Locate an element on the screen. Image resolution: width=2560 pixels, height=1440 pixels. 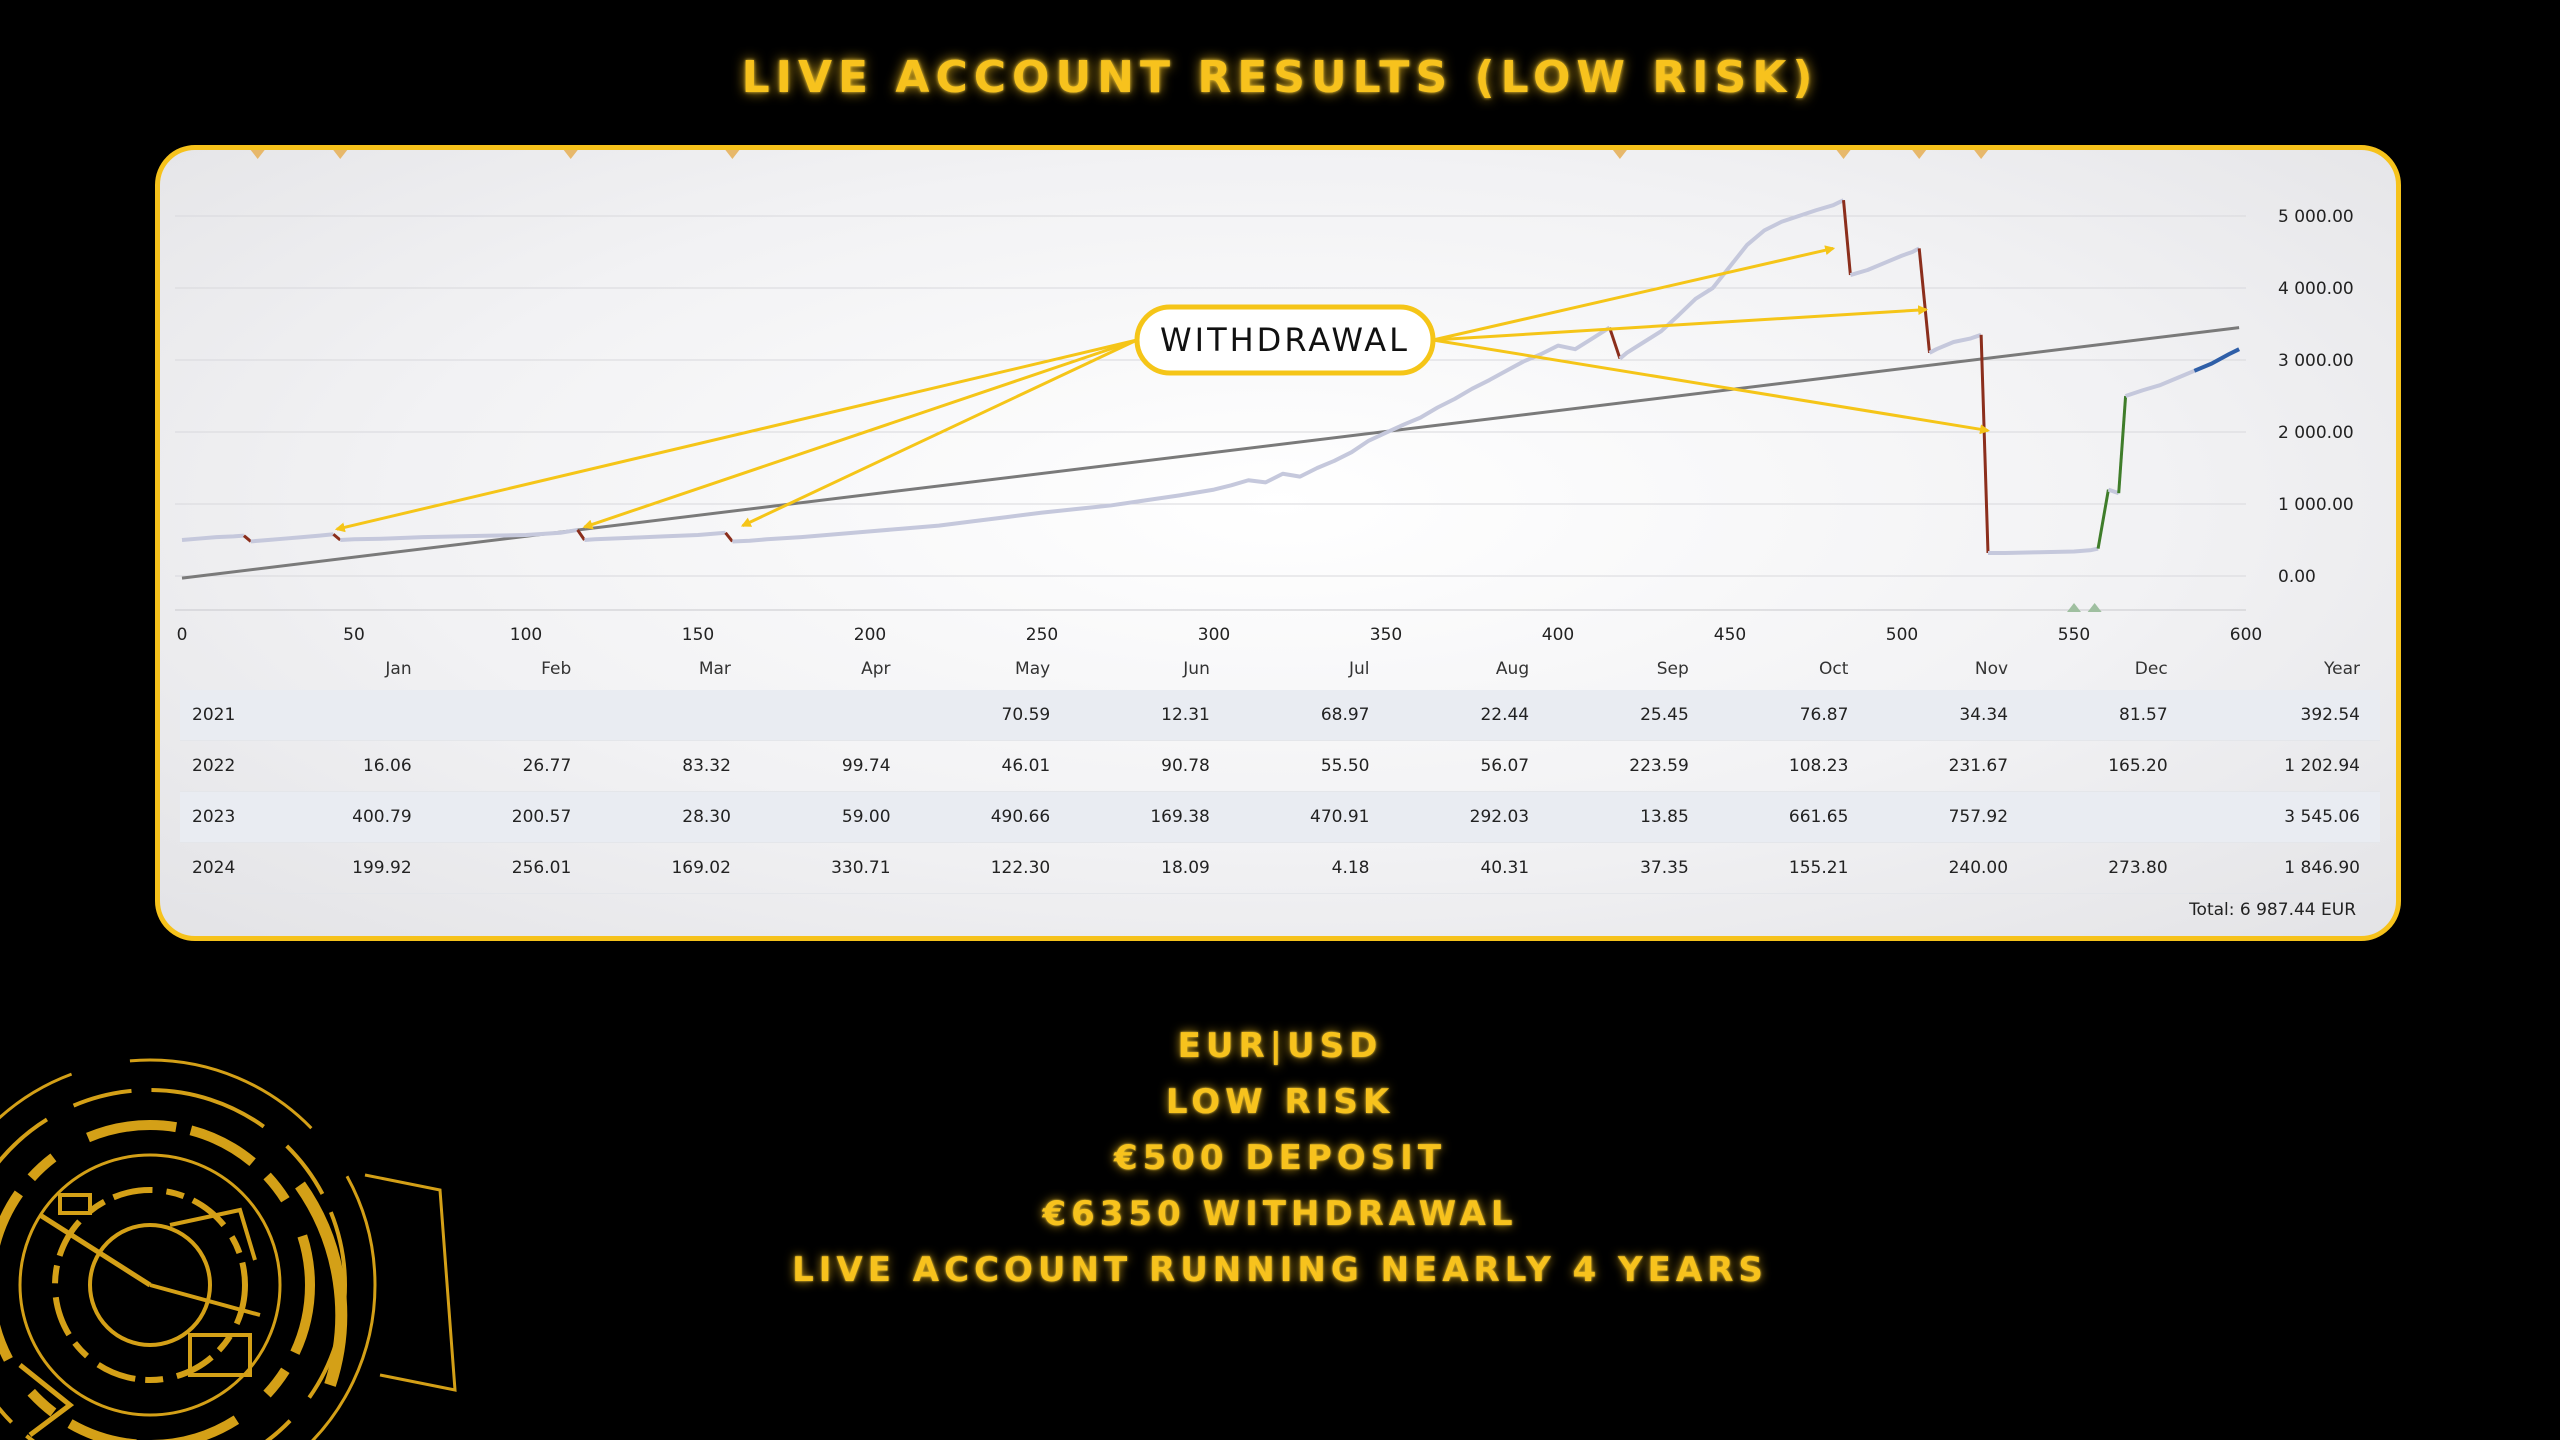
table-cell: 22.44 is located at coordinates (1469, 715).